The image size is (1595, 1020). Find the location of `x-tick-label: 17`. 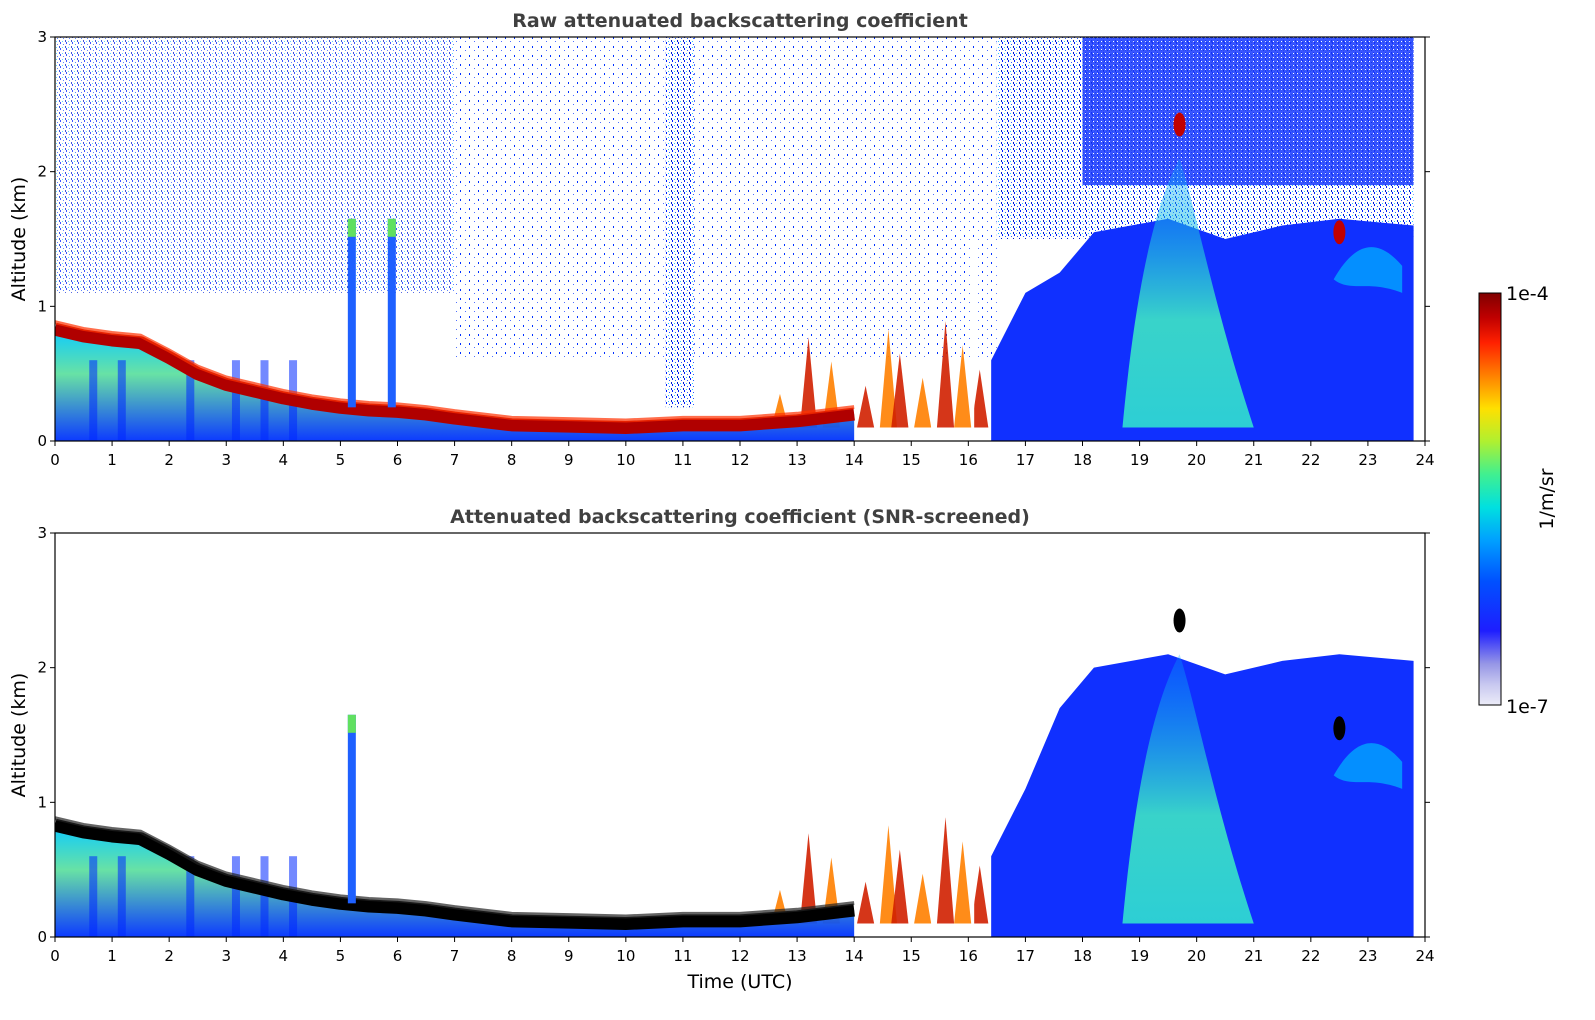

x-tick-label: 17 is located at coordinates (1025, 956).